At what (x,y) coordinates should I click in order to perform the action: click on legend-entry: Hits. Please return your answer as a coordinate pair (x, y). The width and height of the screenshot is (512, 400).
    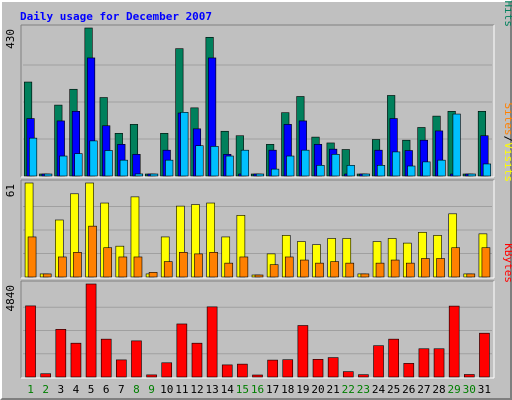
    Looking at the image, I should click on (507, 14).